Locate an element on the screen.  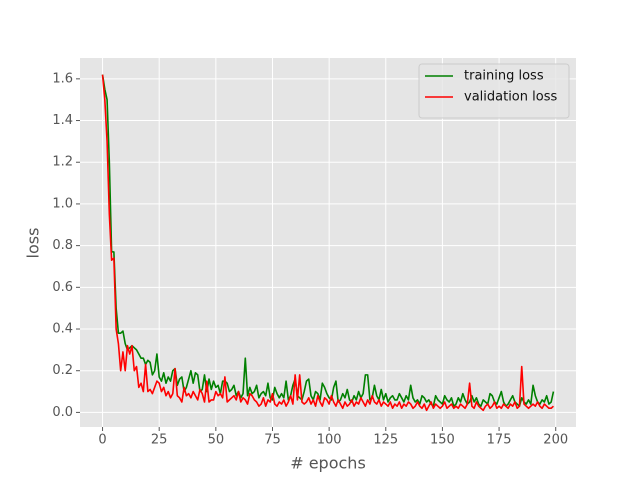
x-tick-label: 125 is located at coordinates (385, 440).